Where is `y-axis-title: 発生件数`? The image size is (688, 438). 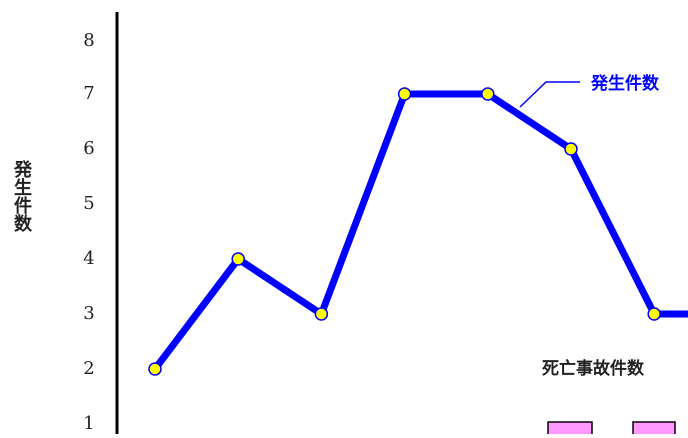 y-axis-title: 発生件数 is located at coordinates (21, 196).